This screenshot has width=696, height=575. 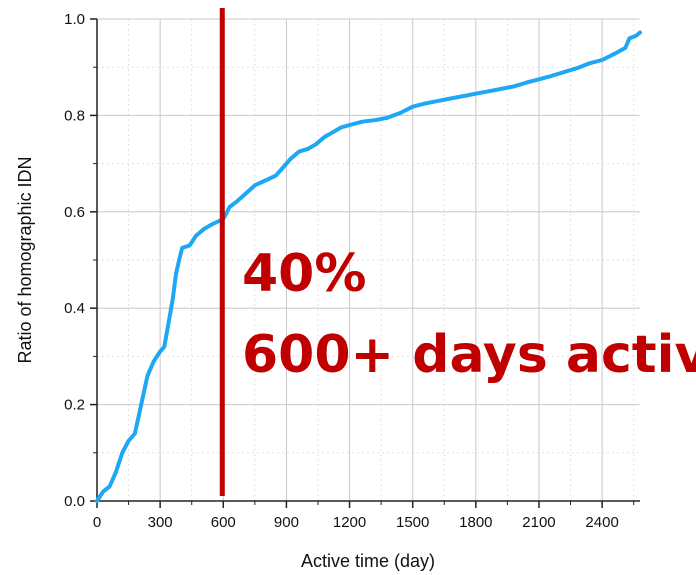 What do you see at coordinates (304, 274) in the screenshot?
I see `annotation-line-1: 40%` at bounding box center [304, 274].